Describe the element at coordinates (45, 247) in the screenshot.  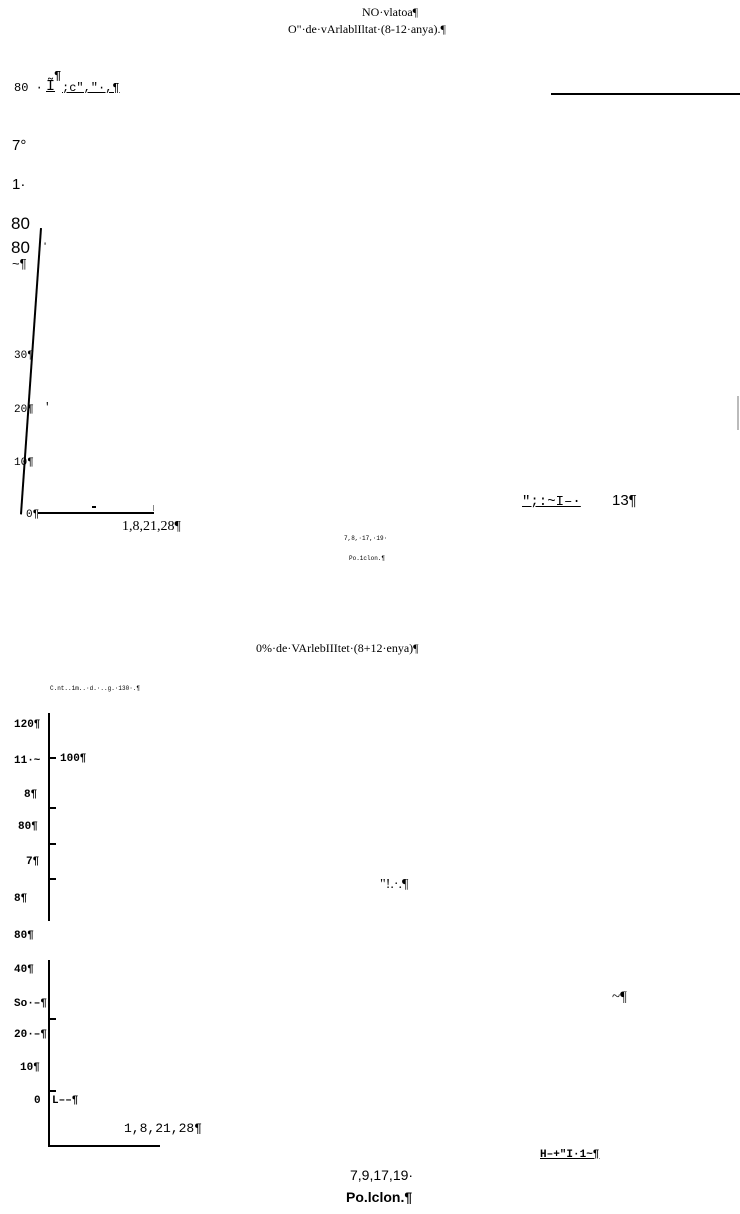
I see `y-label-80-b-tick: '` at that location.